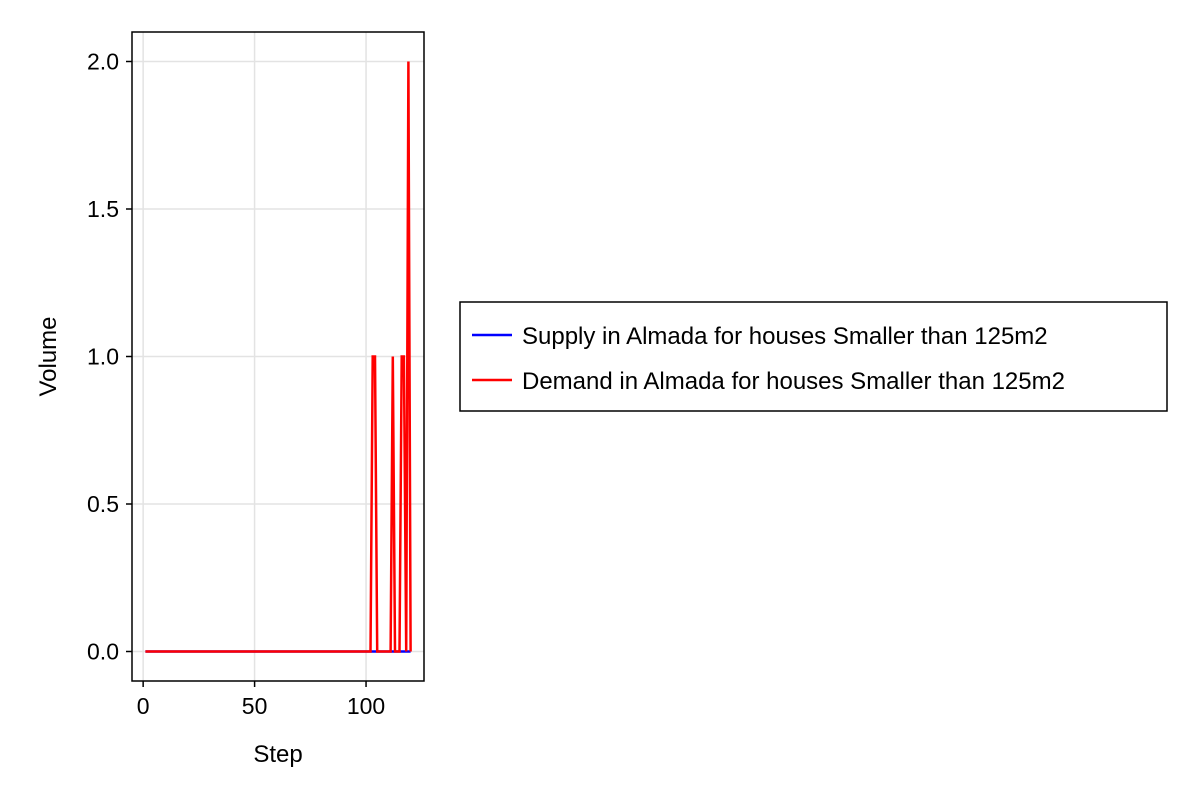 Image resolution: width=1200 pixels, height=800 pixels. I want to click on y-tick-label: 0.0, so click(103, 652).